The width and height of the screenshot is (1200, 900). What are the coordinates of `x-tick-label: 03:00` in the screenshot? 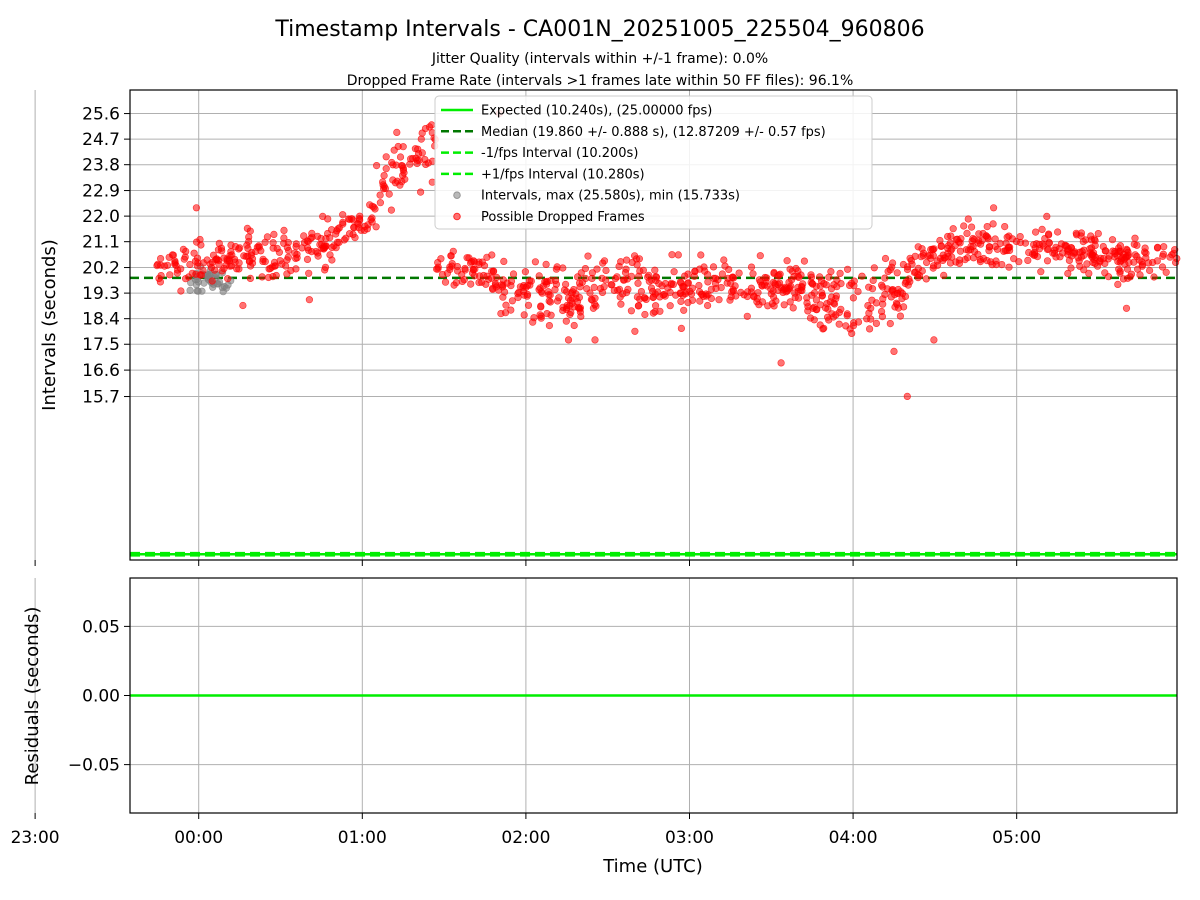 It's located at (689, 838).